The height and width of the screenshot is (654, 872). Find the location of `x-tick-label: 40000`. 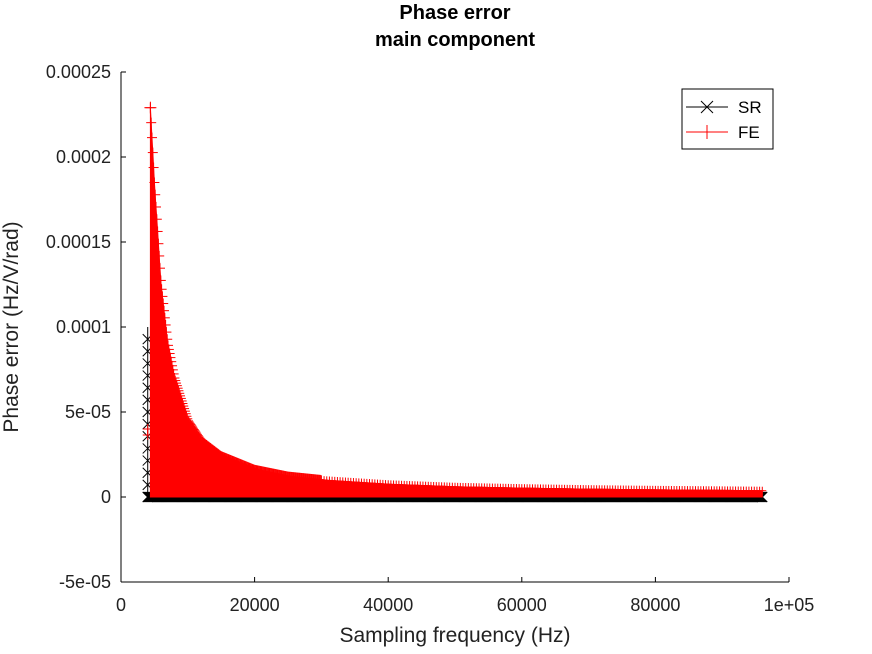

x-tick-label: 40000 is located at coordinates (388, 605).